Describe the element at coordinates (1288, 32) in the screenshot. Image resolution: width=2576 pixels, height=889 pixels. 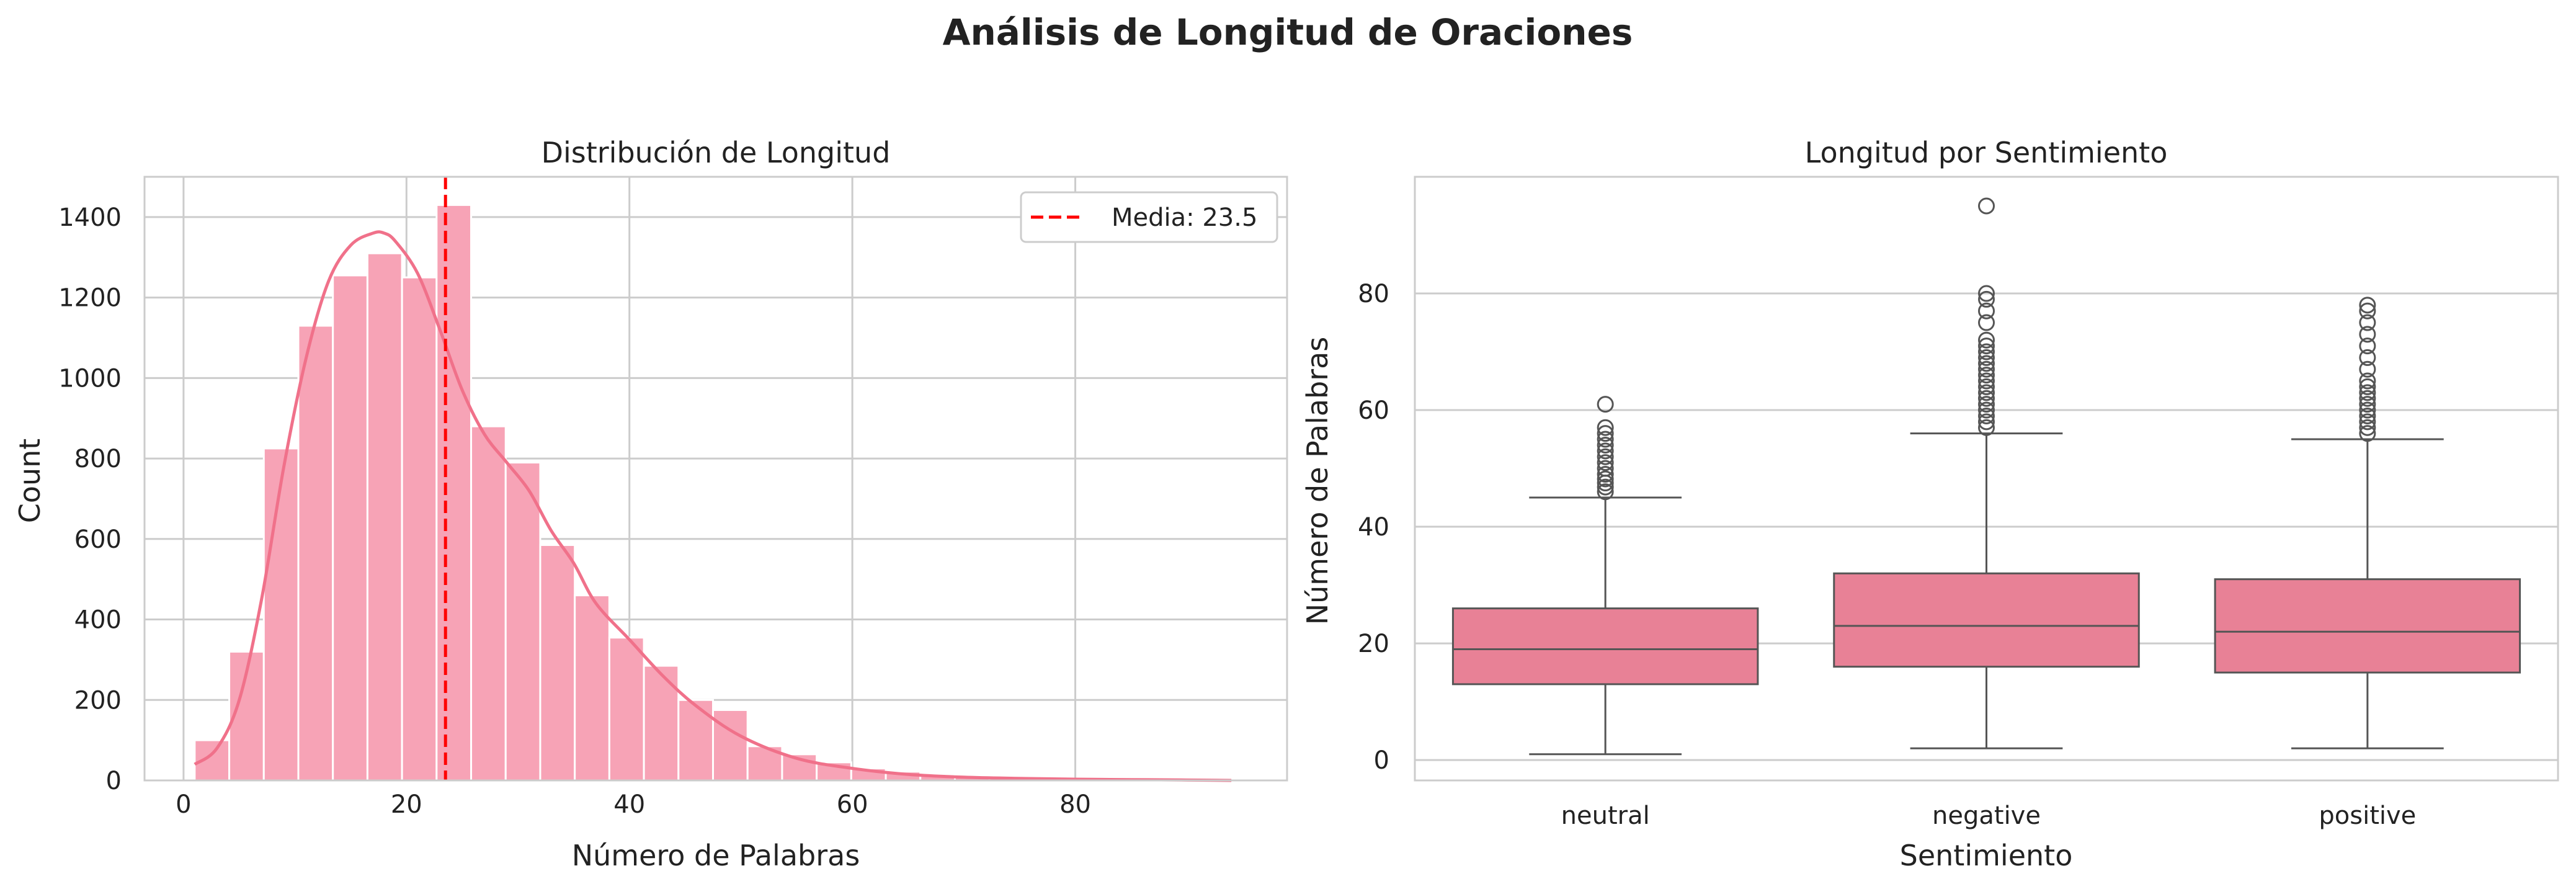
I see `figure-title: Análisis de Longitud de Oraciones` at that location.